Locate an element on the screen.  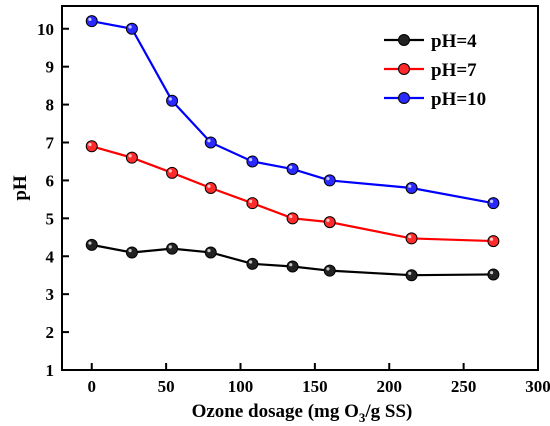
y-tick-label: 8 is located at coordinates (50, 105).